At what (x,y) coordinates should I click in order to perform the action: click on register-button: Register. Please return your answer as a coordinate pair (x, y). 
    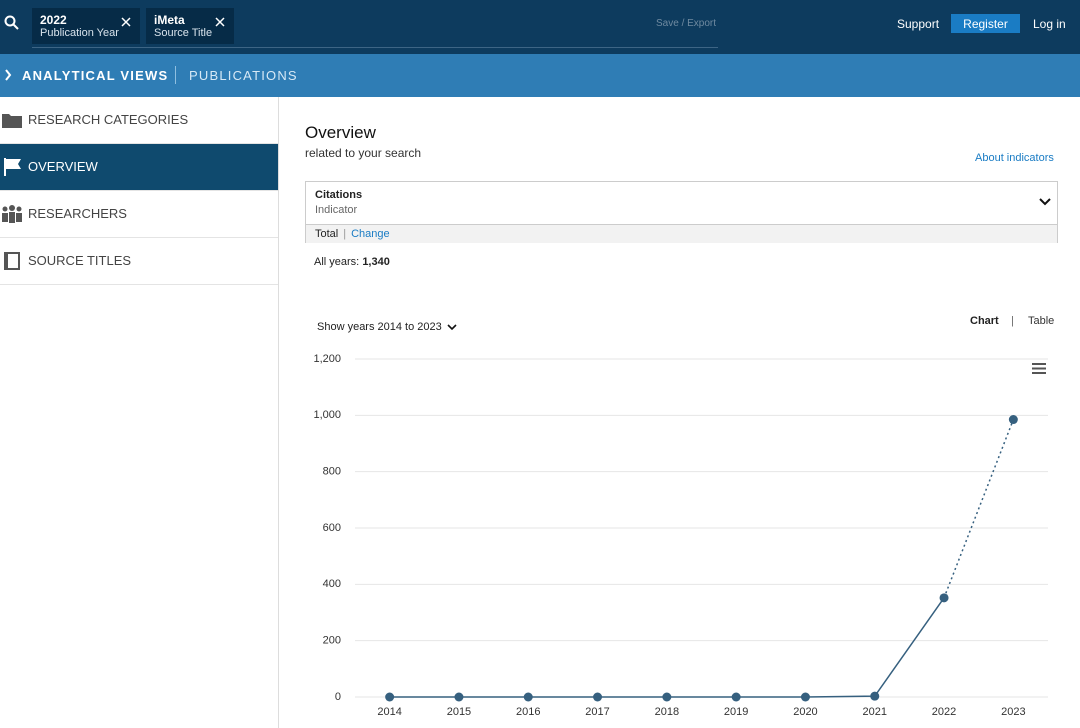
    Looking at the image, I should click on (985, 23).